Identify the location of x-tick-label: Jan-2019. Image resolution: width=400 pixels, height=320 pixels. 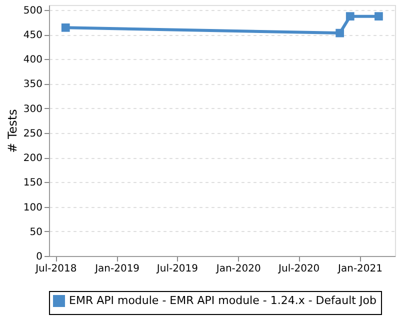
(117, 269).